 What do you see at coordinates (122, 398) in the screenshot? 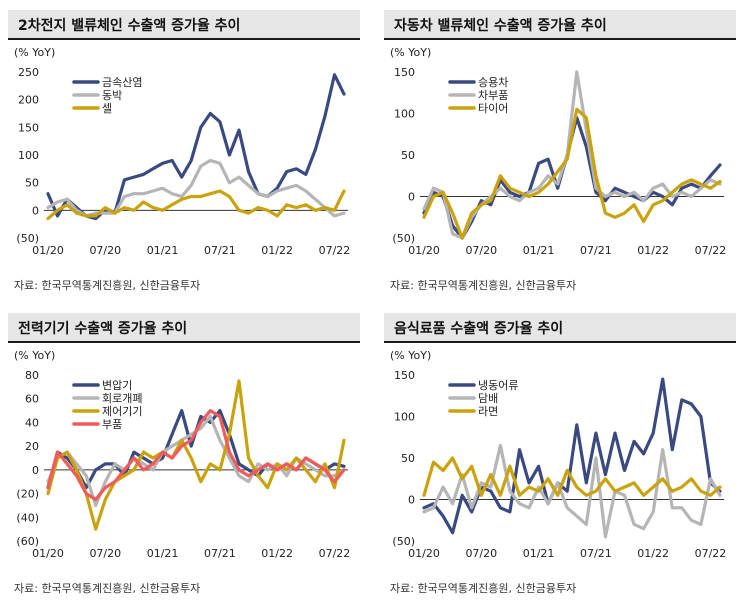
I see `legend-label: 회로개폐` at bounding box center [122, 398].